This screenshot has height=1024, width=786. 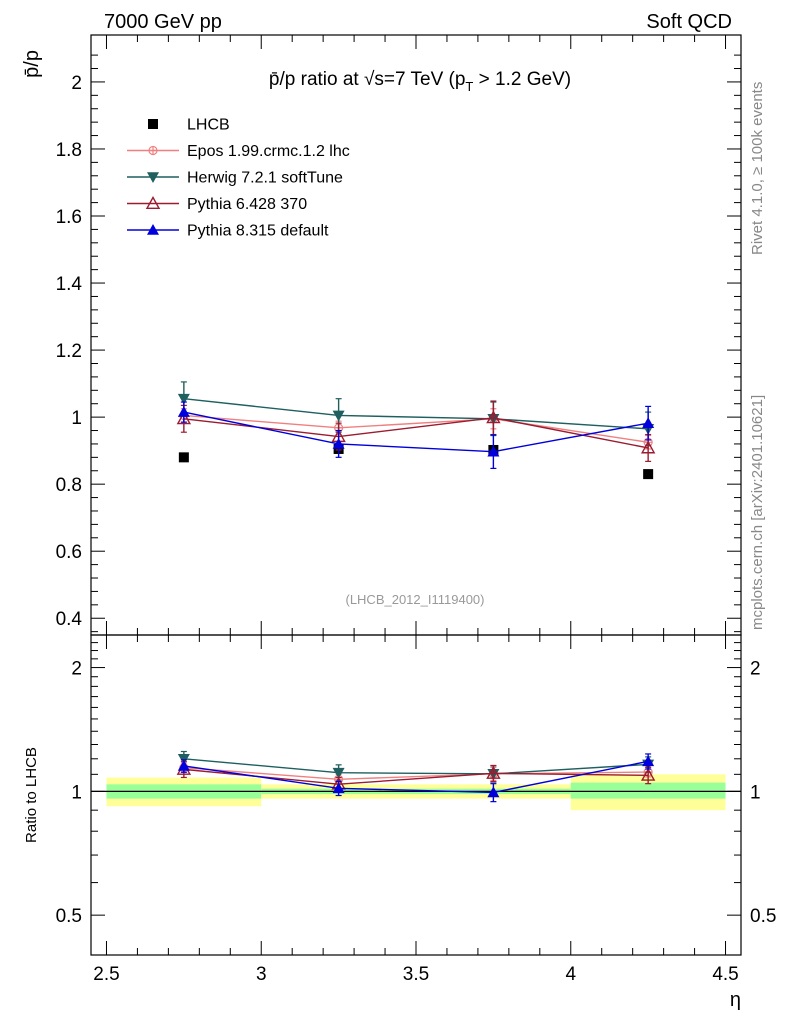 What do you see at coordinates (416, 974) in the screenshot?
I see `x-tick-label: 3.5` at bounding box center [416, 974].